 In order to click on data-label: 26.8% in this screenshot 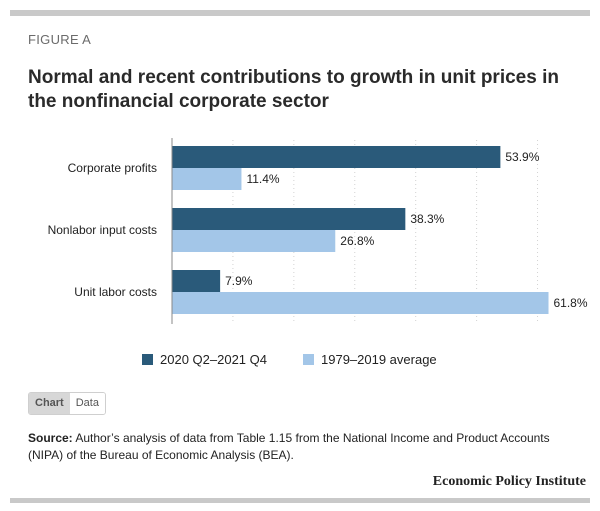, I will do `click(357, 241)`.